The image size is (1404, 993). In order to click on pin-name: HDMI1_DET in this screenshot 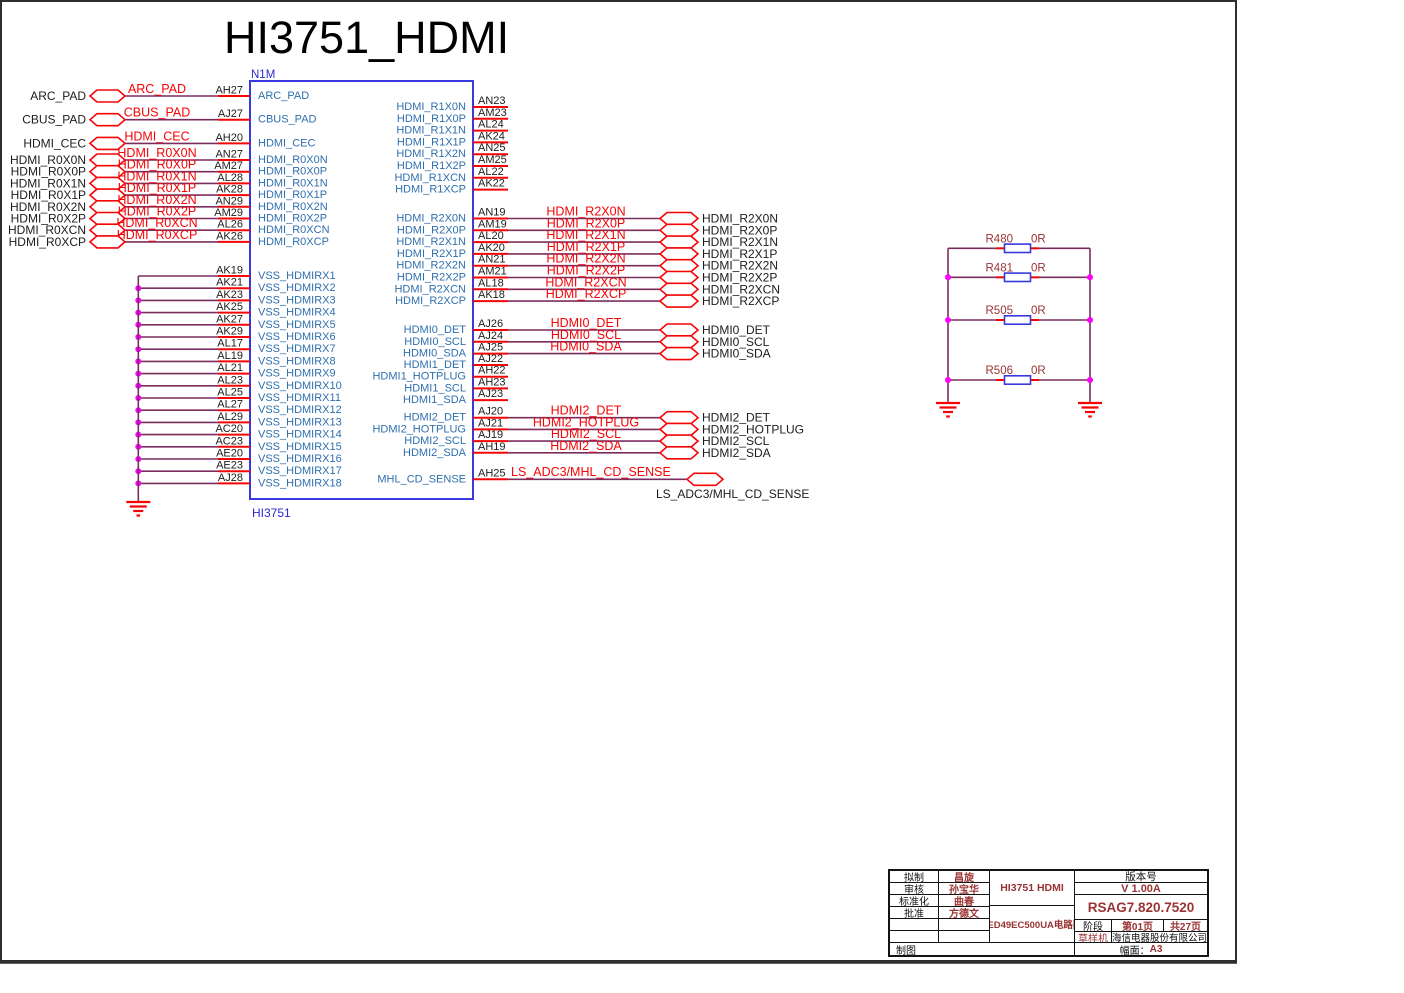, I will do `click(435, 365)`.